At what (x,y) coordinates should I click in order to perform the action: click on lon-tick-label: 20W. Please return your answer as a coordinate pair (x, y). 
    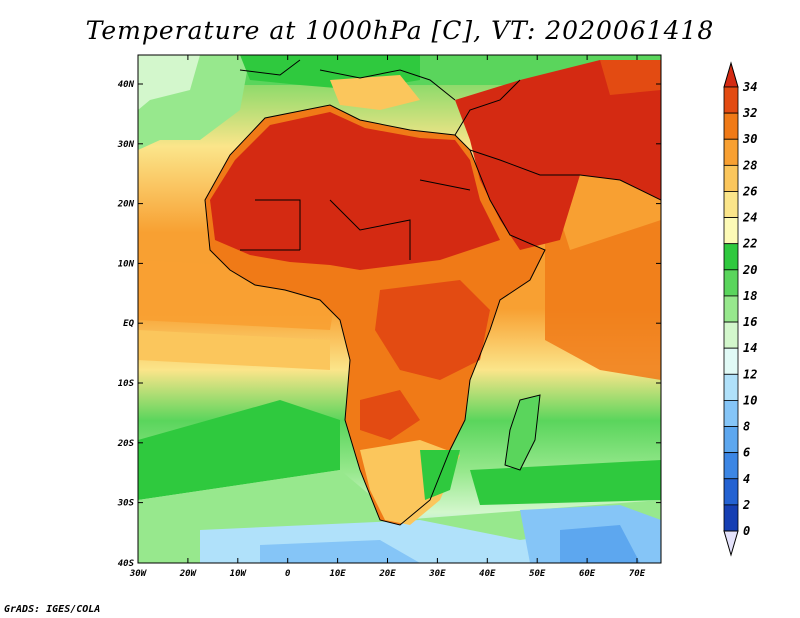
    Looking at the image, I should click on (188, 574).